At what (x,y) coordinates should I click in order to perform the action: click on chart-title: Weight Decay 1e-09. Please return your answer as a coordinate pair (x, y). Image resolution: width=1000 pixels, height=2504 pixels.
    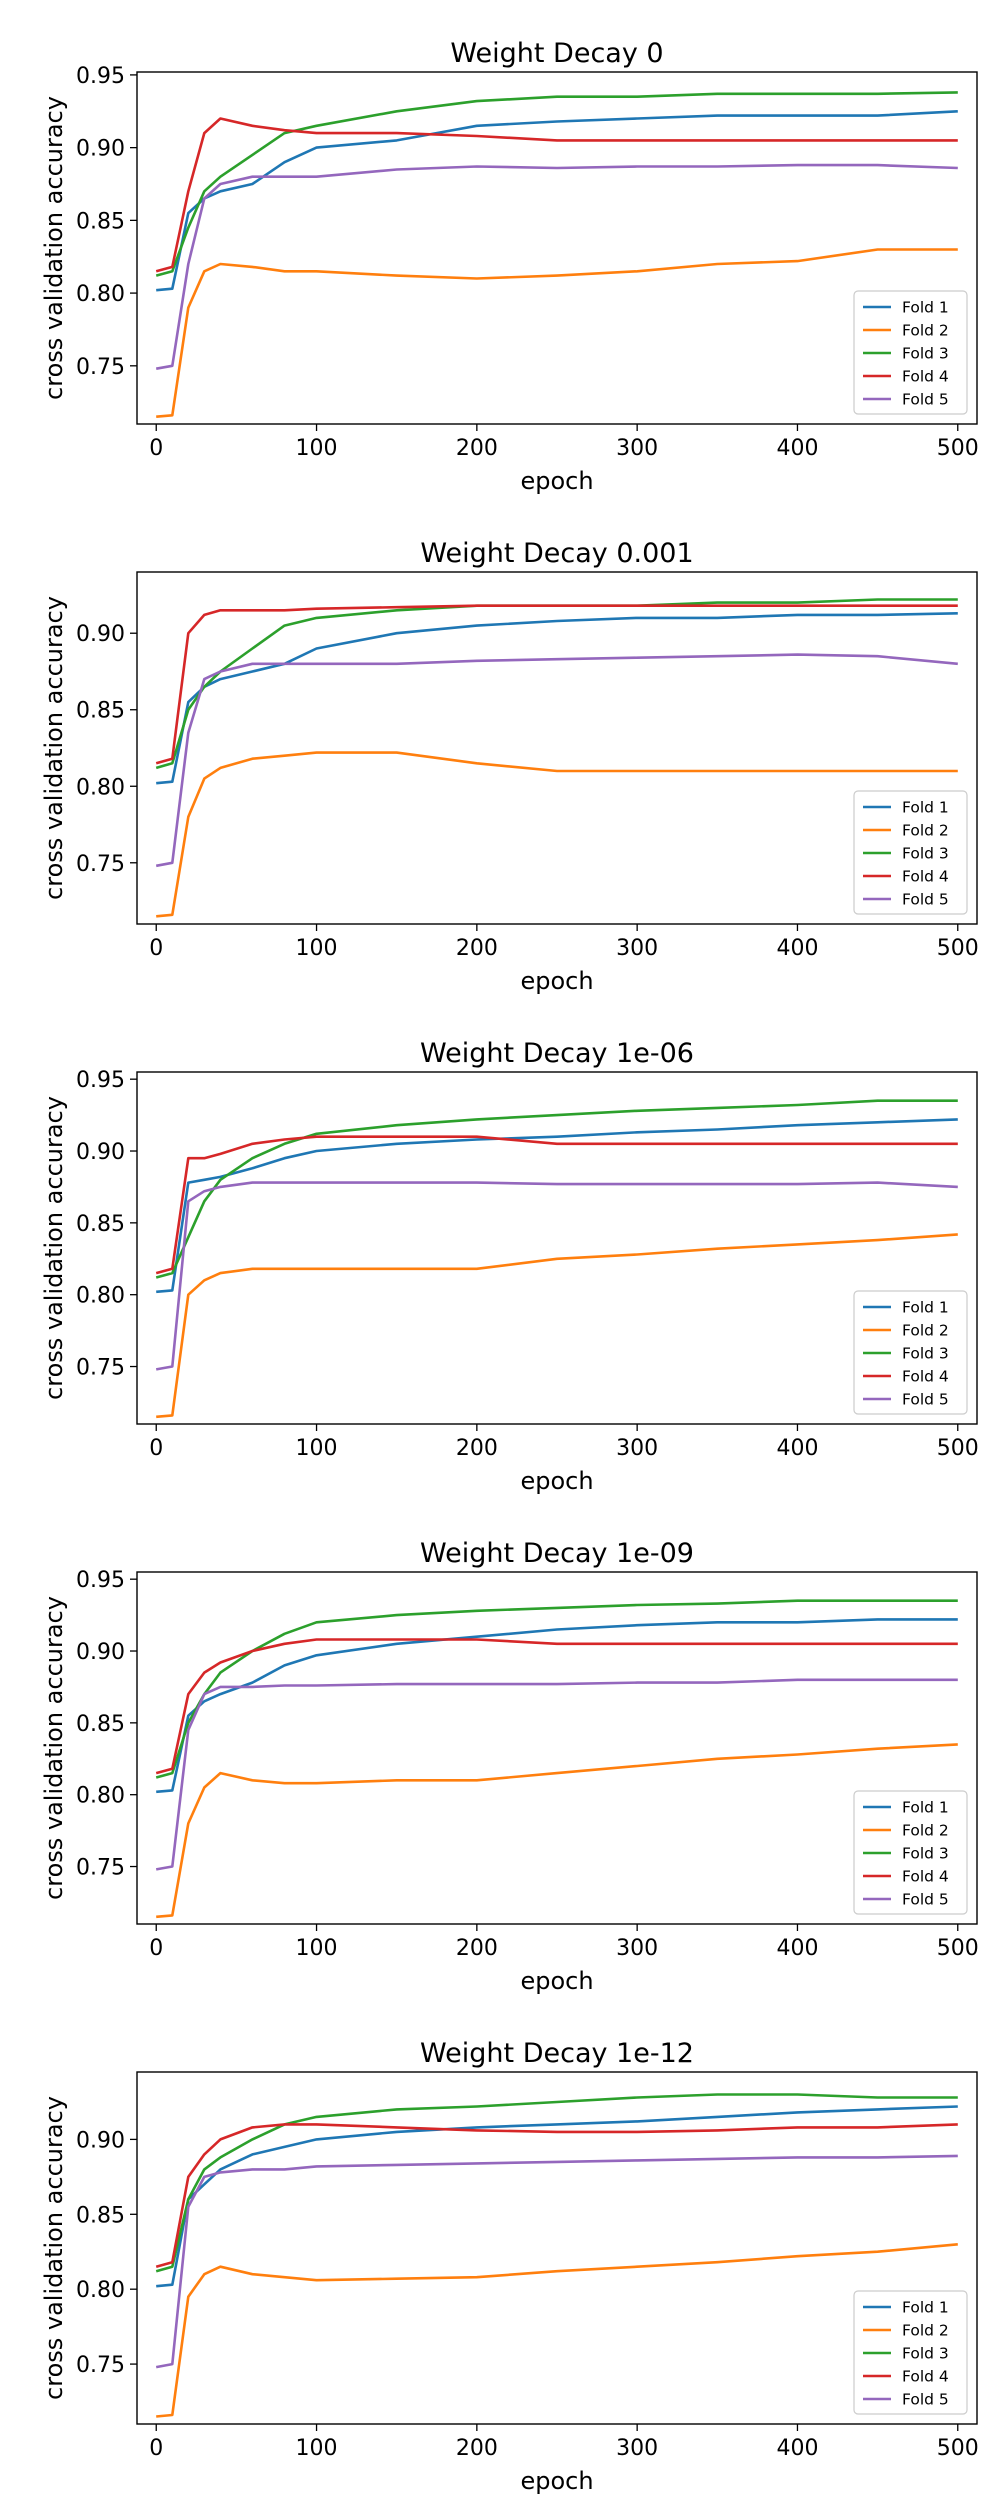
    Looking at the image, I should click on (557, 1553).